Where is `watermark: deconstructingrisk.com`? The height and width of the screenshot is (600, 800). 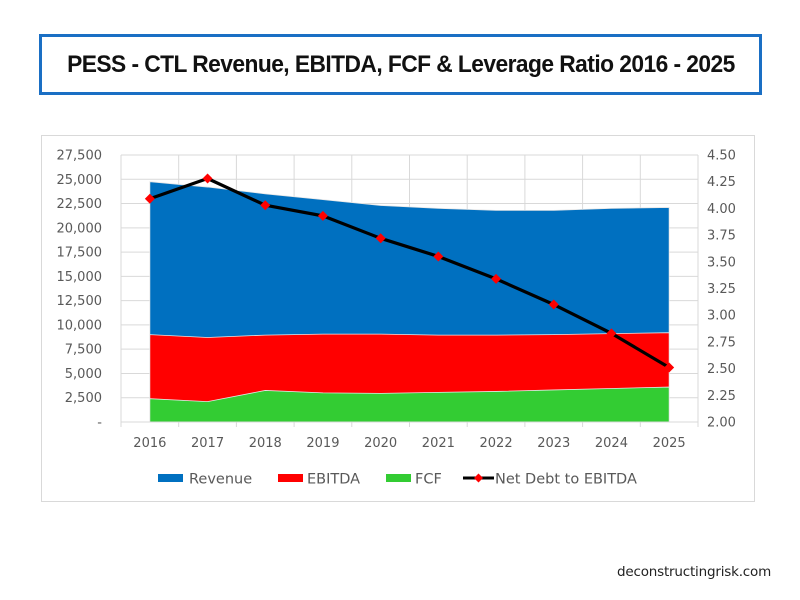
watermark: deconstructingrisk.com is located at coordinates (694, 572).